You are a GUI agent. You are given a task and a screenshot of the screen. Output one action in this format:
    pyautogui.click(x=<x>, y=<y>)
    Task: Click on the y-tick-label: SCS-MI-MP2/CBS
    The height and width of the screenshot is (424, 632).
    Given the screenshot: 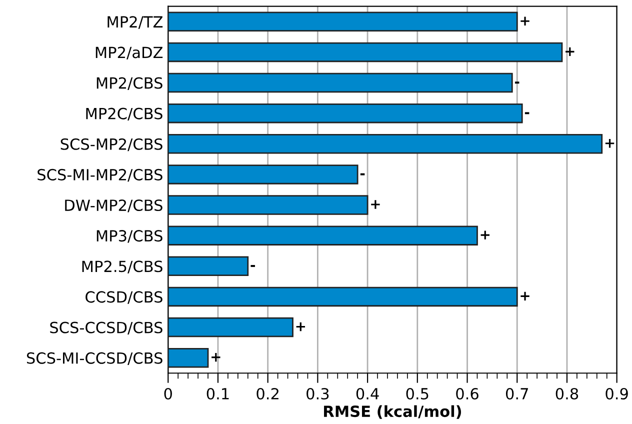 What is the action you would take?
    pyautogui.click(x=100, y=175)
    